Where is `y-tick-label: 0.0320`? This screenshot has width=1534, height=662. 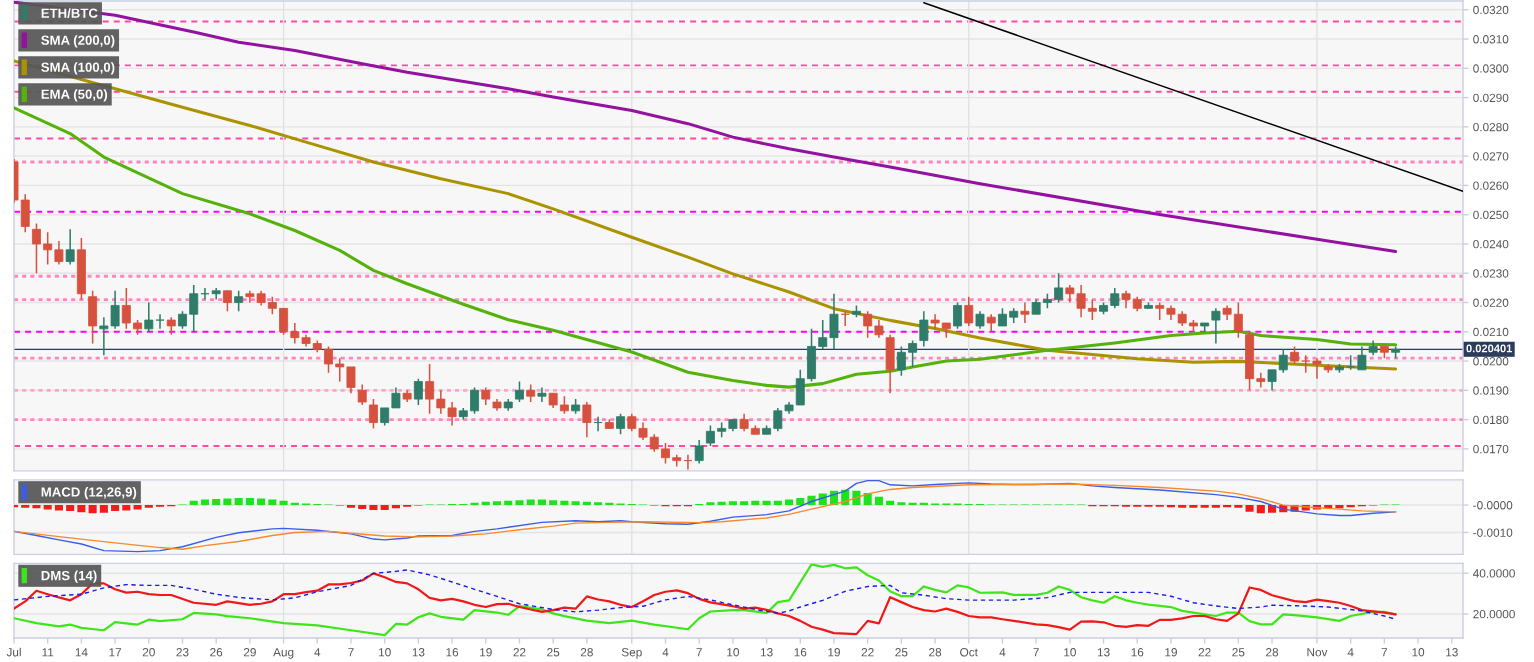
y-tick-label: 0.0320 is located at coordinates (1491, 10).